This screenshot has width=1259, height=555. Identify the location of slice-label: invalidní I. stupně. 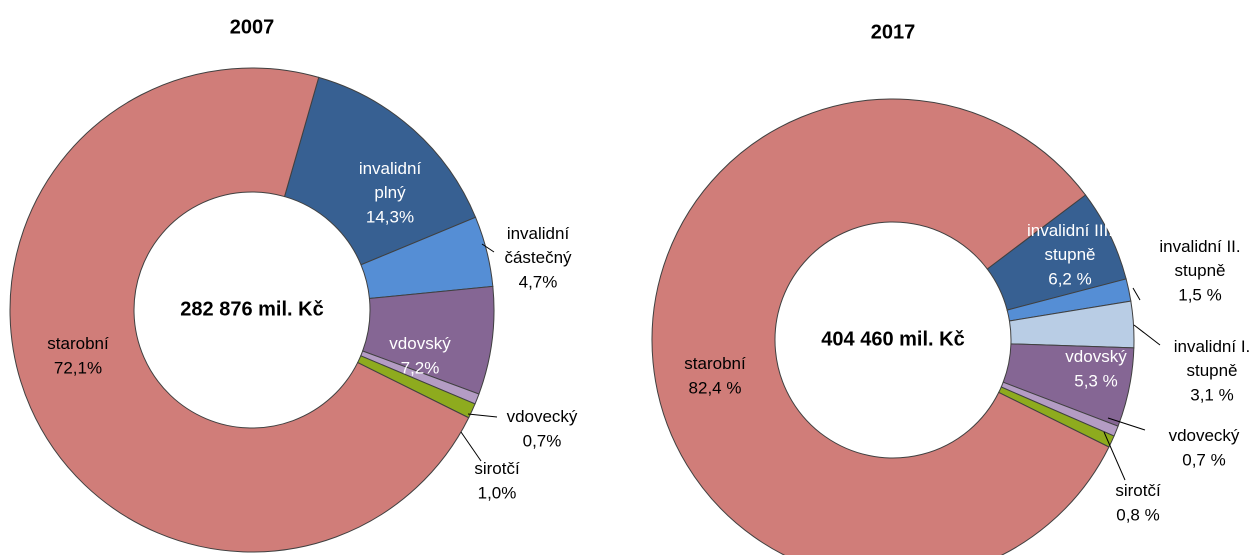
(1212, 358).